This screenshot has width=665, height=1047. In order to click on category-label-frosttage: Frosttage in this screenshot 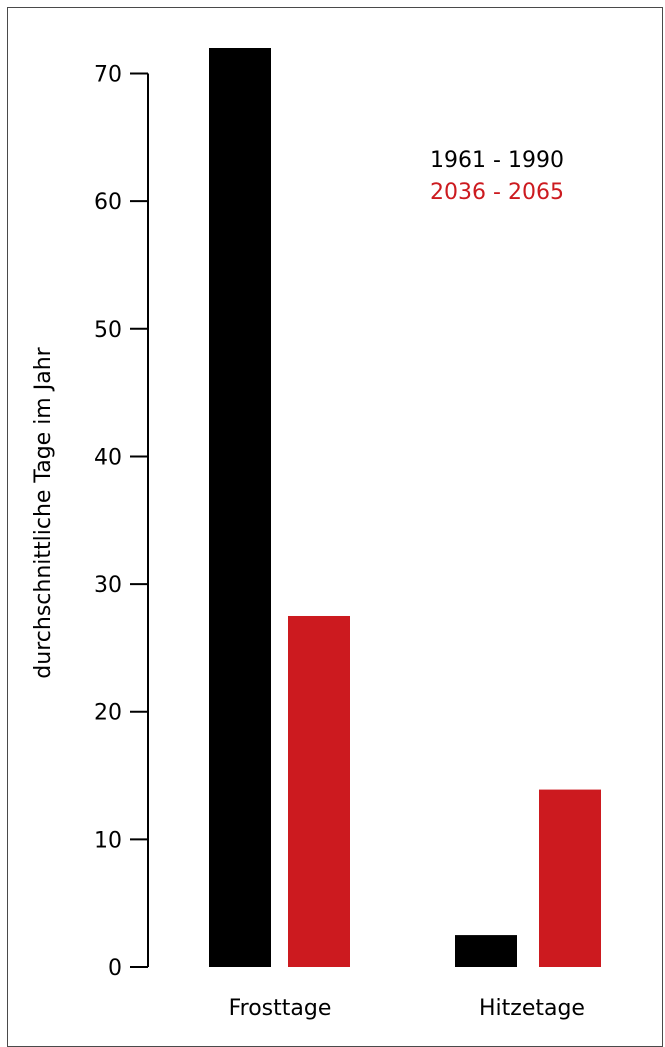, I will do `click(280, 1008)`.